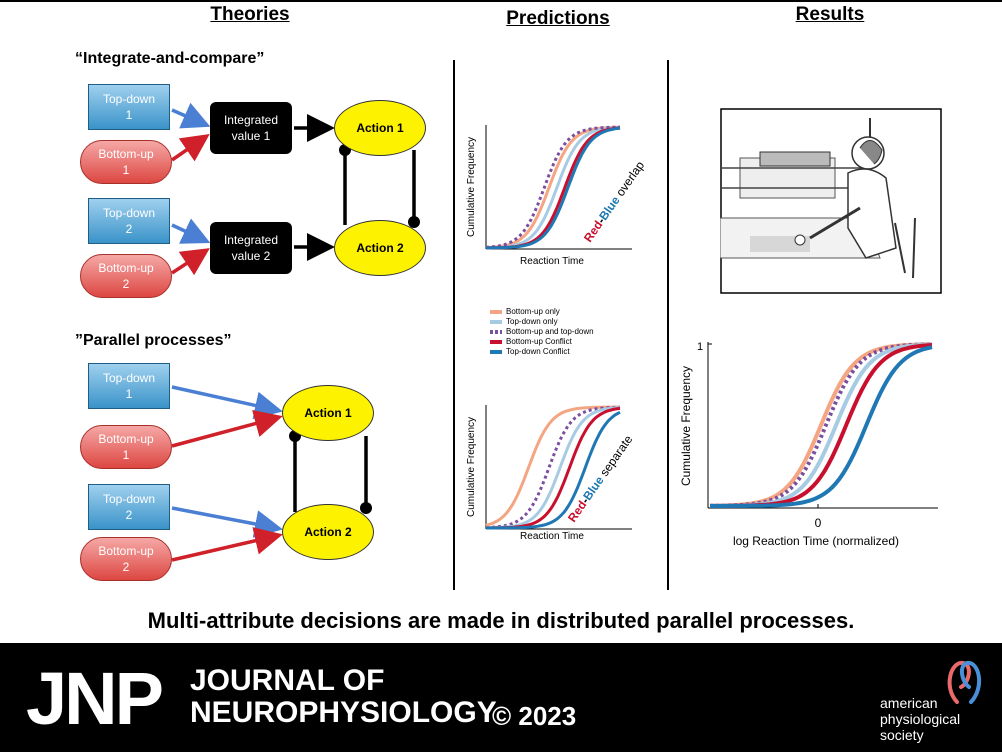 This screenshot has height=752, width=1002. Describe the element at coordinates (501, 1) in the screenshot. I see `top-rule` at that location.